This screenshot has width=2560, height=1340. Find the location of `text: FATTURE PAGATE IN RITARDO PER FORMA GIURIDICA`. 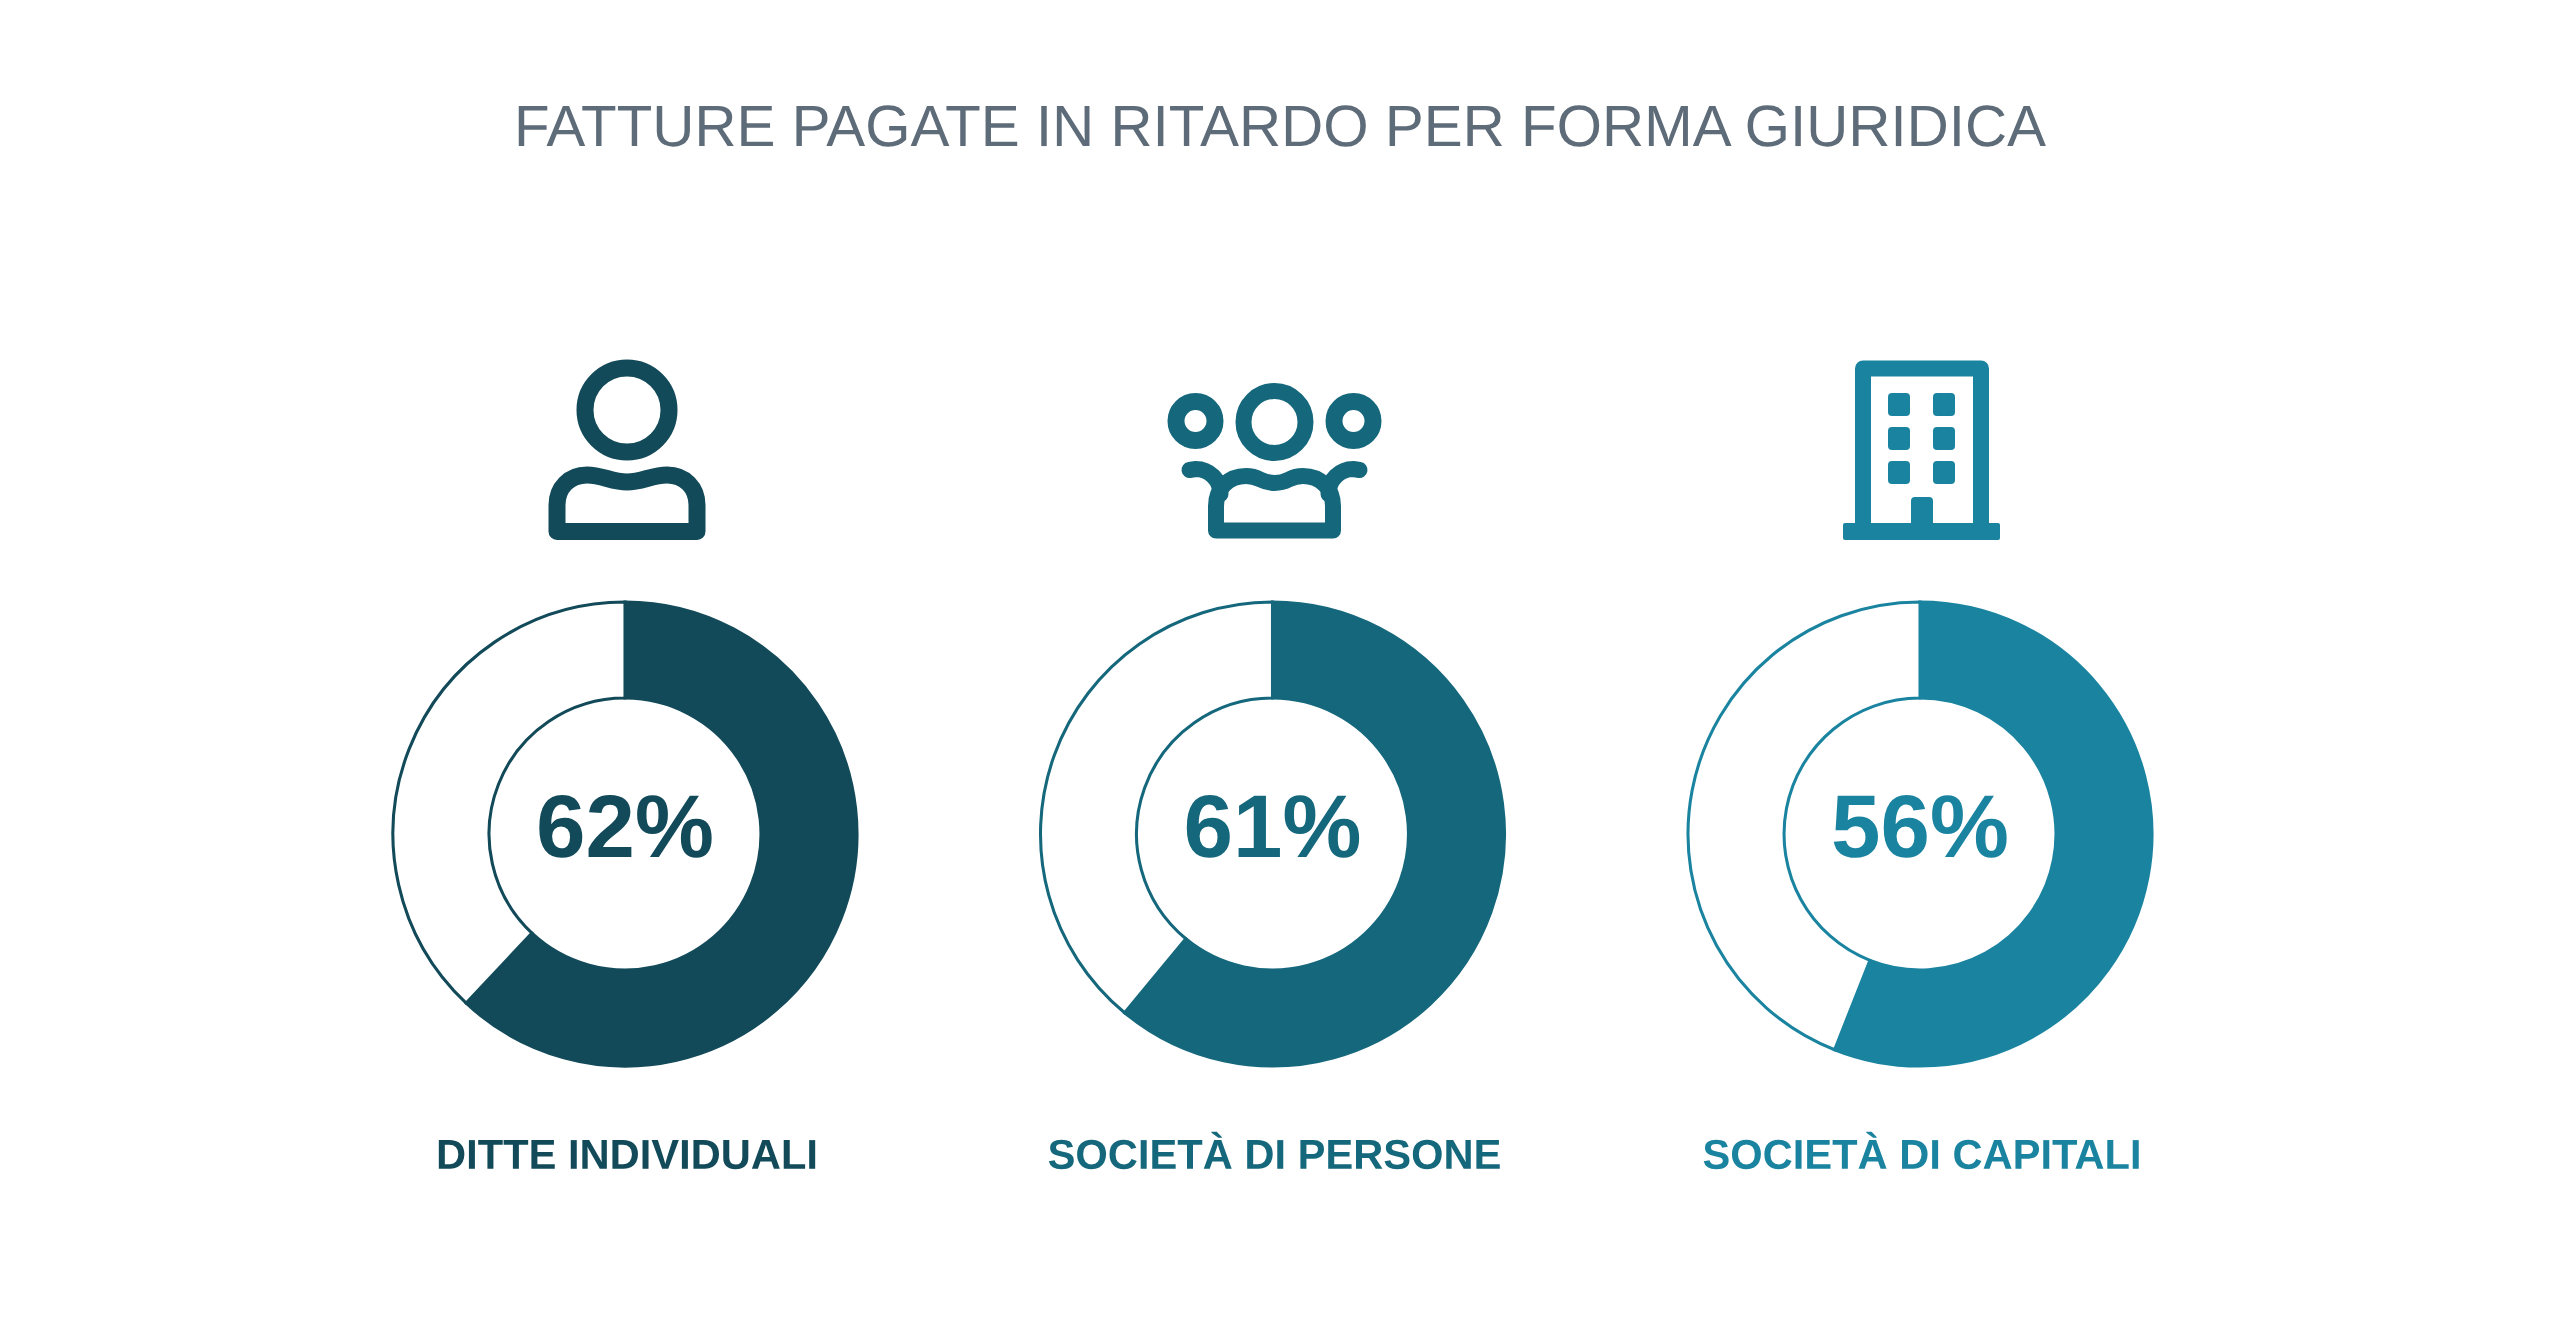

text: FATTURE PAGATE IN RITARDO PER FORMA GIURIDICA is located at coordinates (1282, 126).